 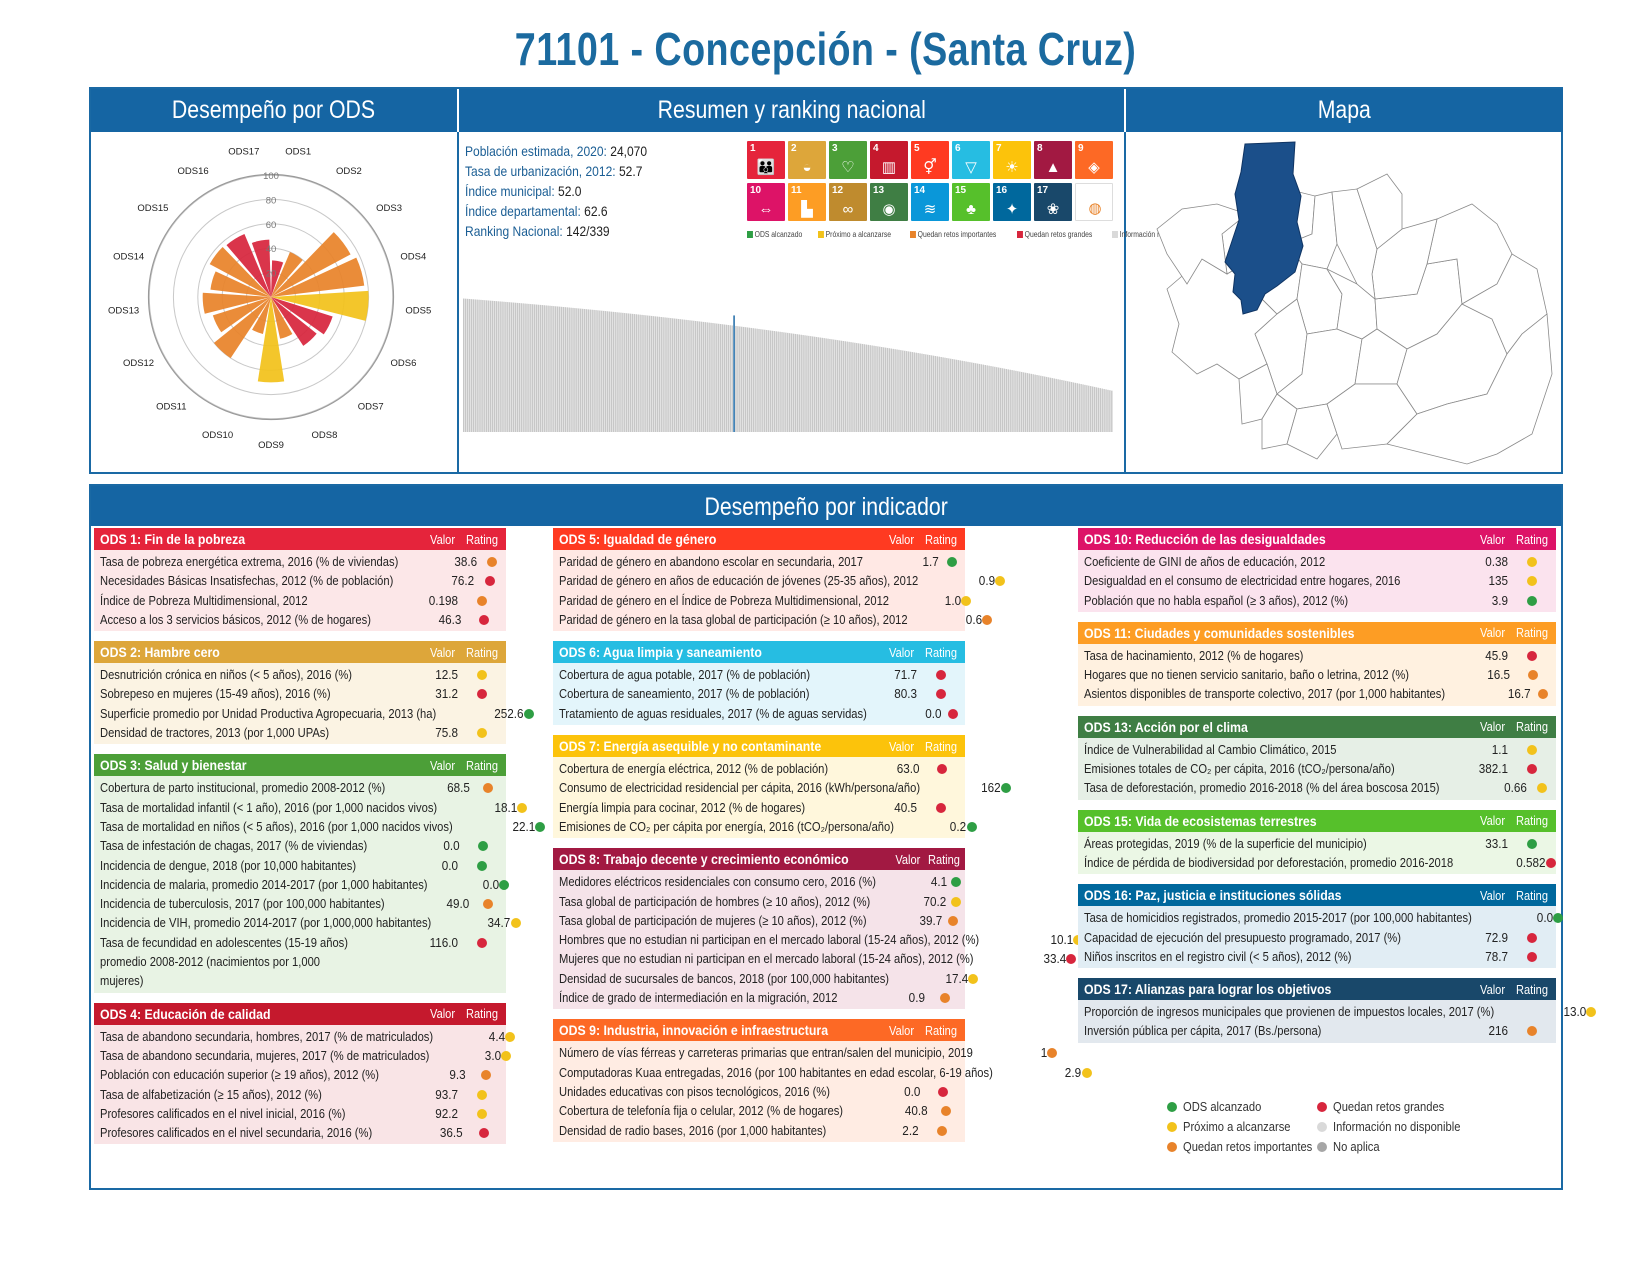 What do you see at coordinates (482, 652) in the screenshot?
I see `rating-column-header: Rating` at bounding box center [482, 652].